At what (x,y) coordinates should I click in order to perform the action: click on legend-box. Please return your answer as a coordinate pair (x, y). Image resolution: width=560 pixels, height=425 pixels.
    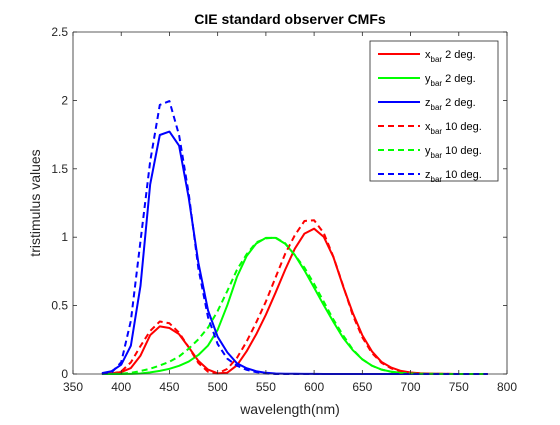
    Looking at the image, I should click on (434, 111).